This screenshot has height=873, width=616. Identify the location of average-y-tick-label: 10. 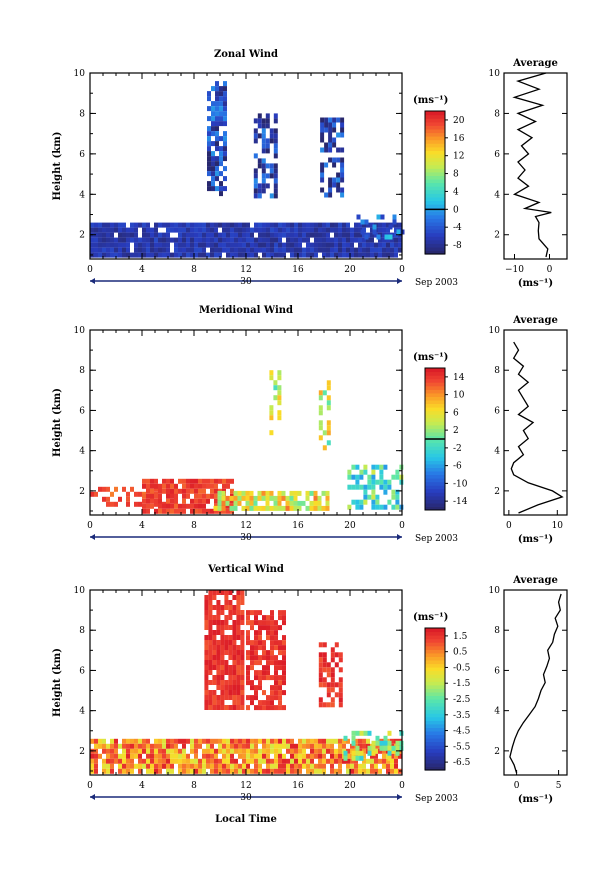
(495, 591).